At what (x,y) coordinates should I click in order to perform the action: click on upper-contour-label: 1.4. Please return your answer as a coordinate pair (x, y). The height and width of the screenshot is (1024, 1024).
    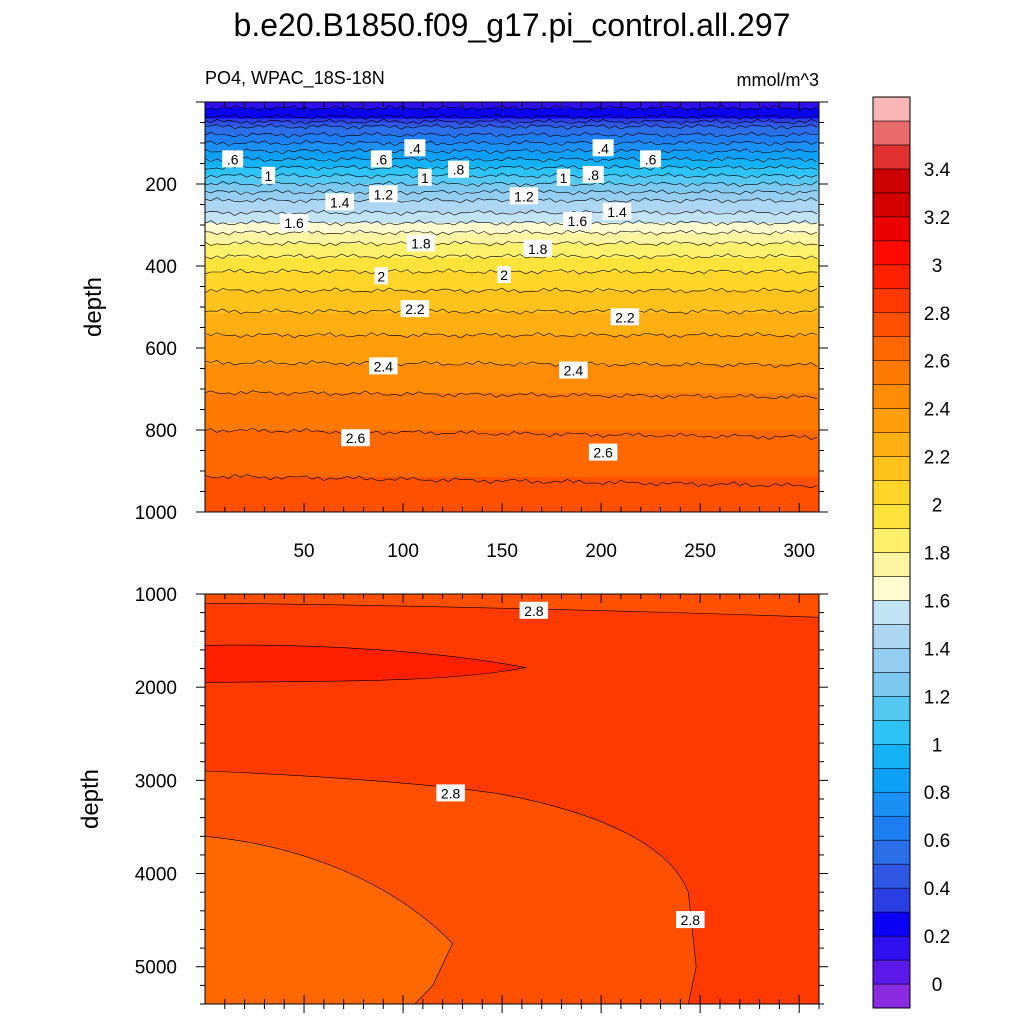
    Looking at the image, I should click on (339, 202).